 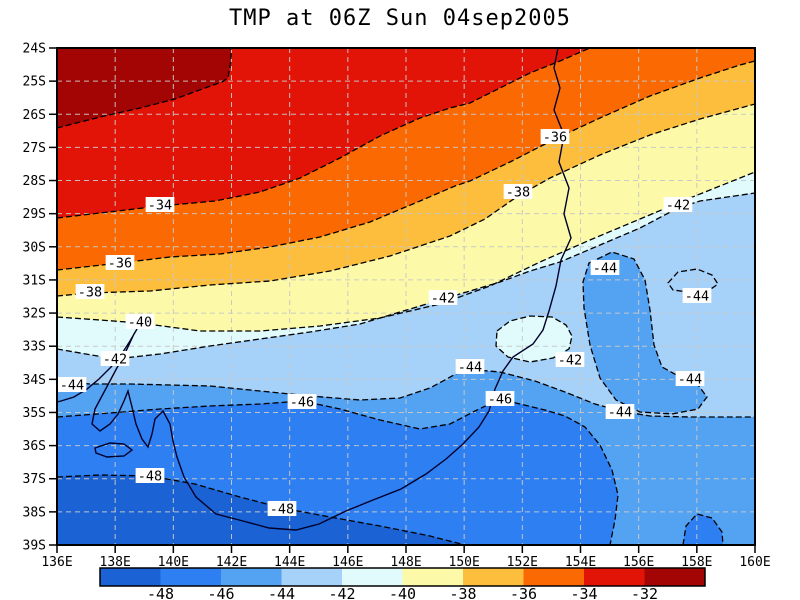 I want to click on lat-label: 31S, so click(x=34, y=280).